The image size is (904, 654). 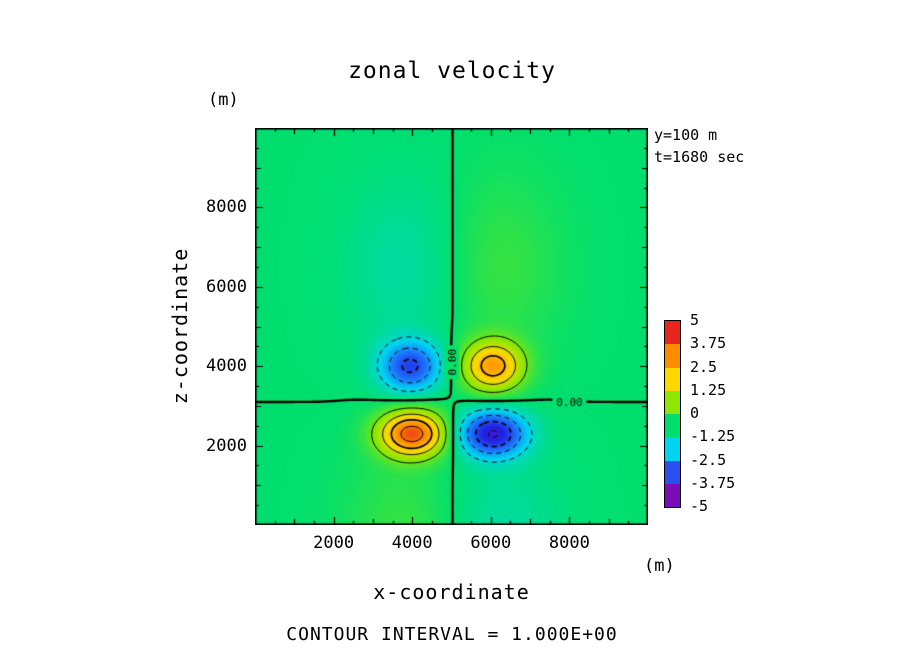 I want to click on z-axis-unit-label: (m), so click(x=223, y=100).